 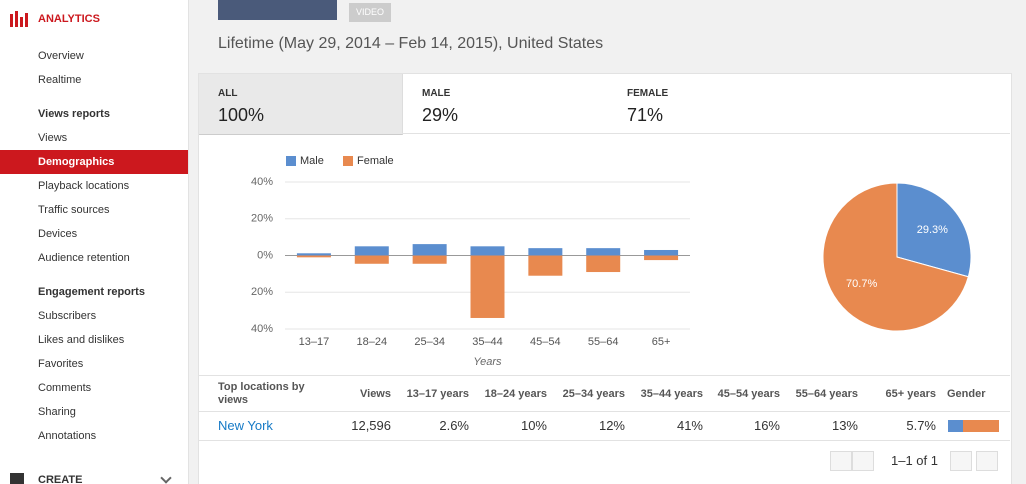 What do you see at coordinates (265, 255) in the screenshot?
I see `y-tick-label: 0%` at bounding box center [265, 255].